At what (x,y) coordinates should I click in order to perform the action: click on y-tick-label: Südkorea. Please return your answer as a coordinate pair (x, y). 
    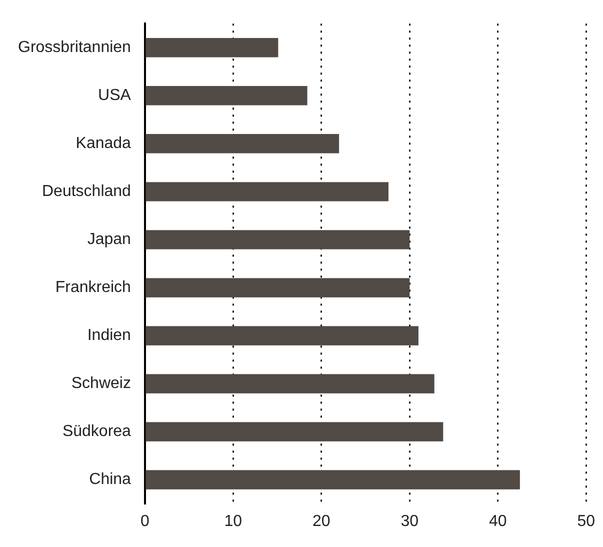
    Looking at the image, I should click on (97, 431).